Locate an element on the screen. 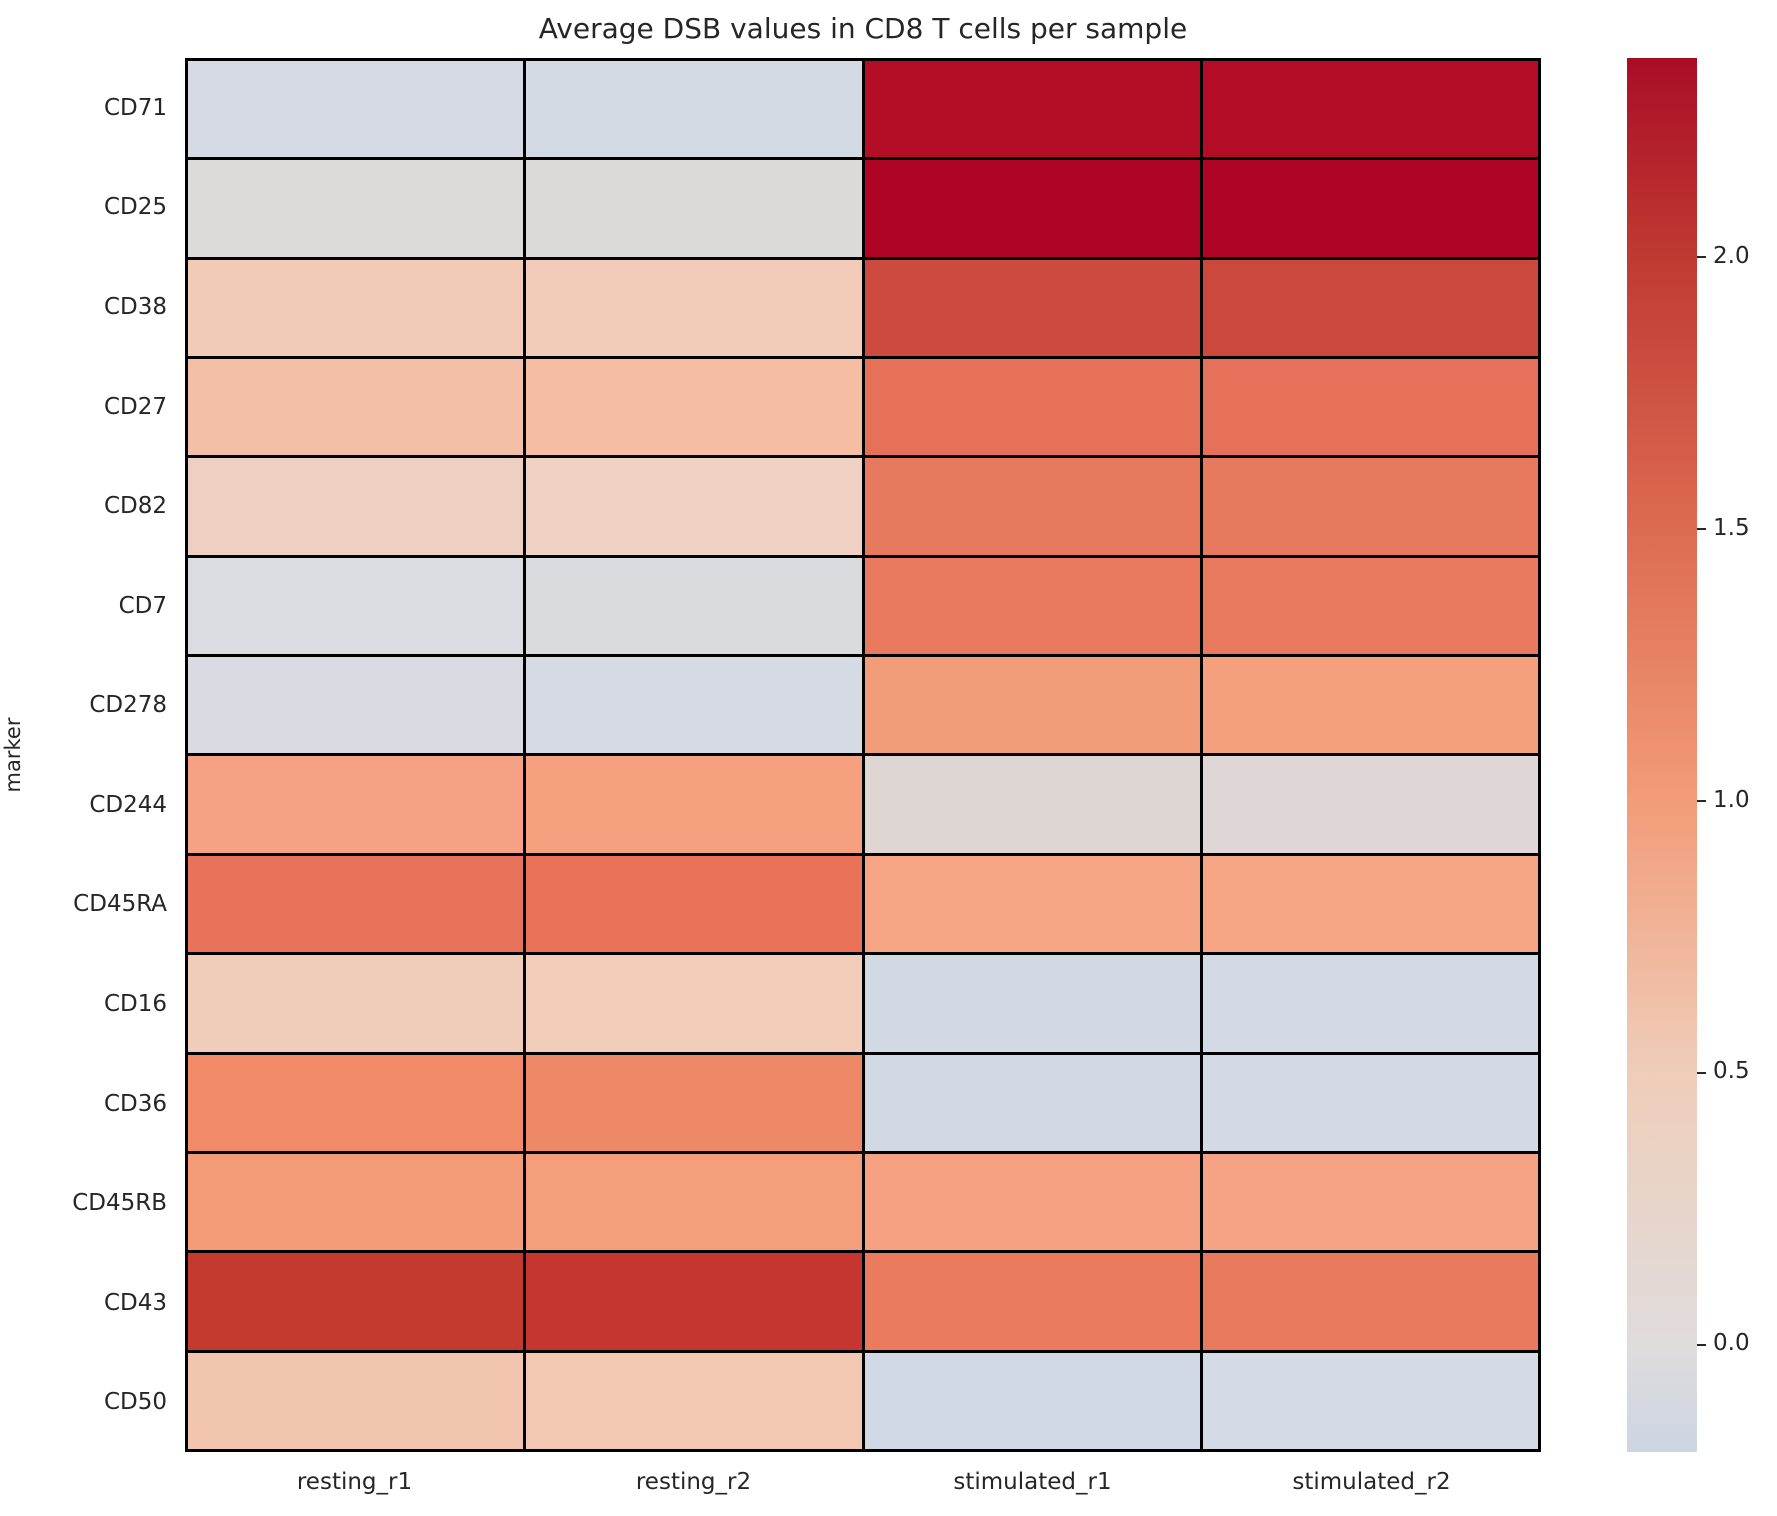 The image size is (1777, 1516). y-tick-label: CD50 is located at coordinates (135, 1402).